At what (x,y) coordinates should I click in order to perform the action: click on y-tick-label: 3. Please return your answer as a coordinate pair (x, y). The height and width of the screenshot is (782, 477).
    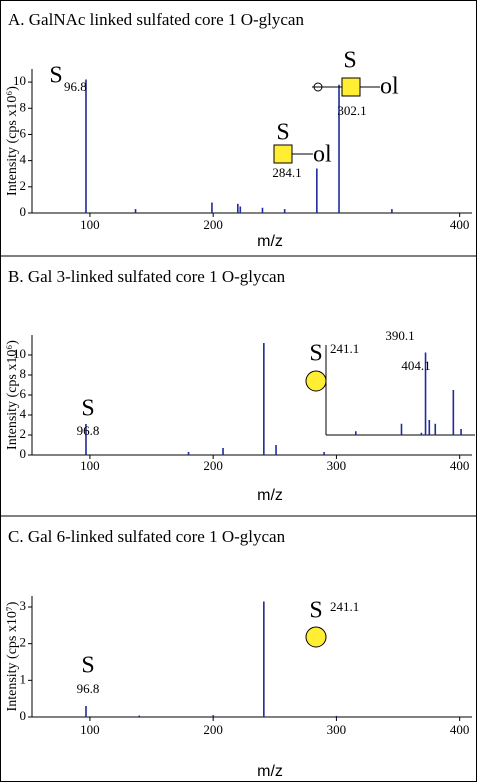
    Looking at the image, I should click on (23, 605).